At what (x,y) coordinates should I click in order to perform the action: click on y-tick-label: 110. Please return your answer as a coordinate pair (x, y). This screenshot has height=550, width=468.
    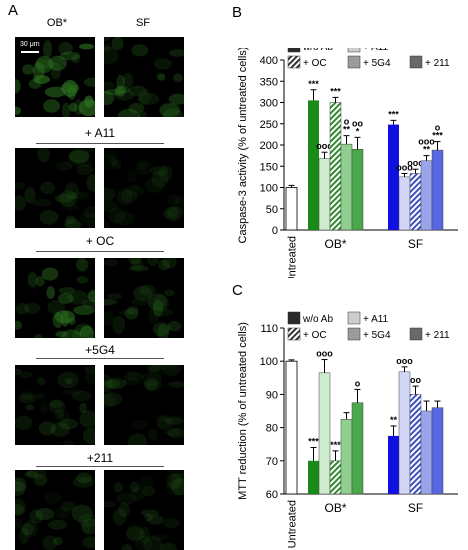
    Looking at the image, I should click on (269, 329).